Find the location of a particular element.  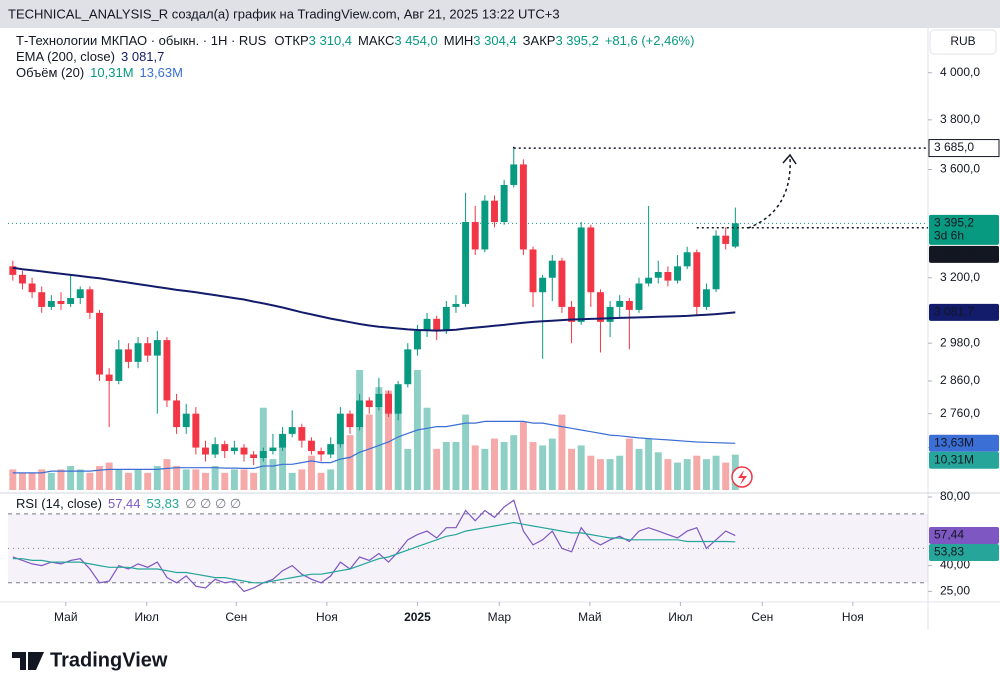

y-tick-label: 2 760,0 is located at coordinates (960, 413).